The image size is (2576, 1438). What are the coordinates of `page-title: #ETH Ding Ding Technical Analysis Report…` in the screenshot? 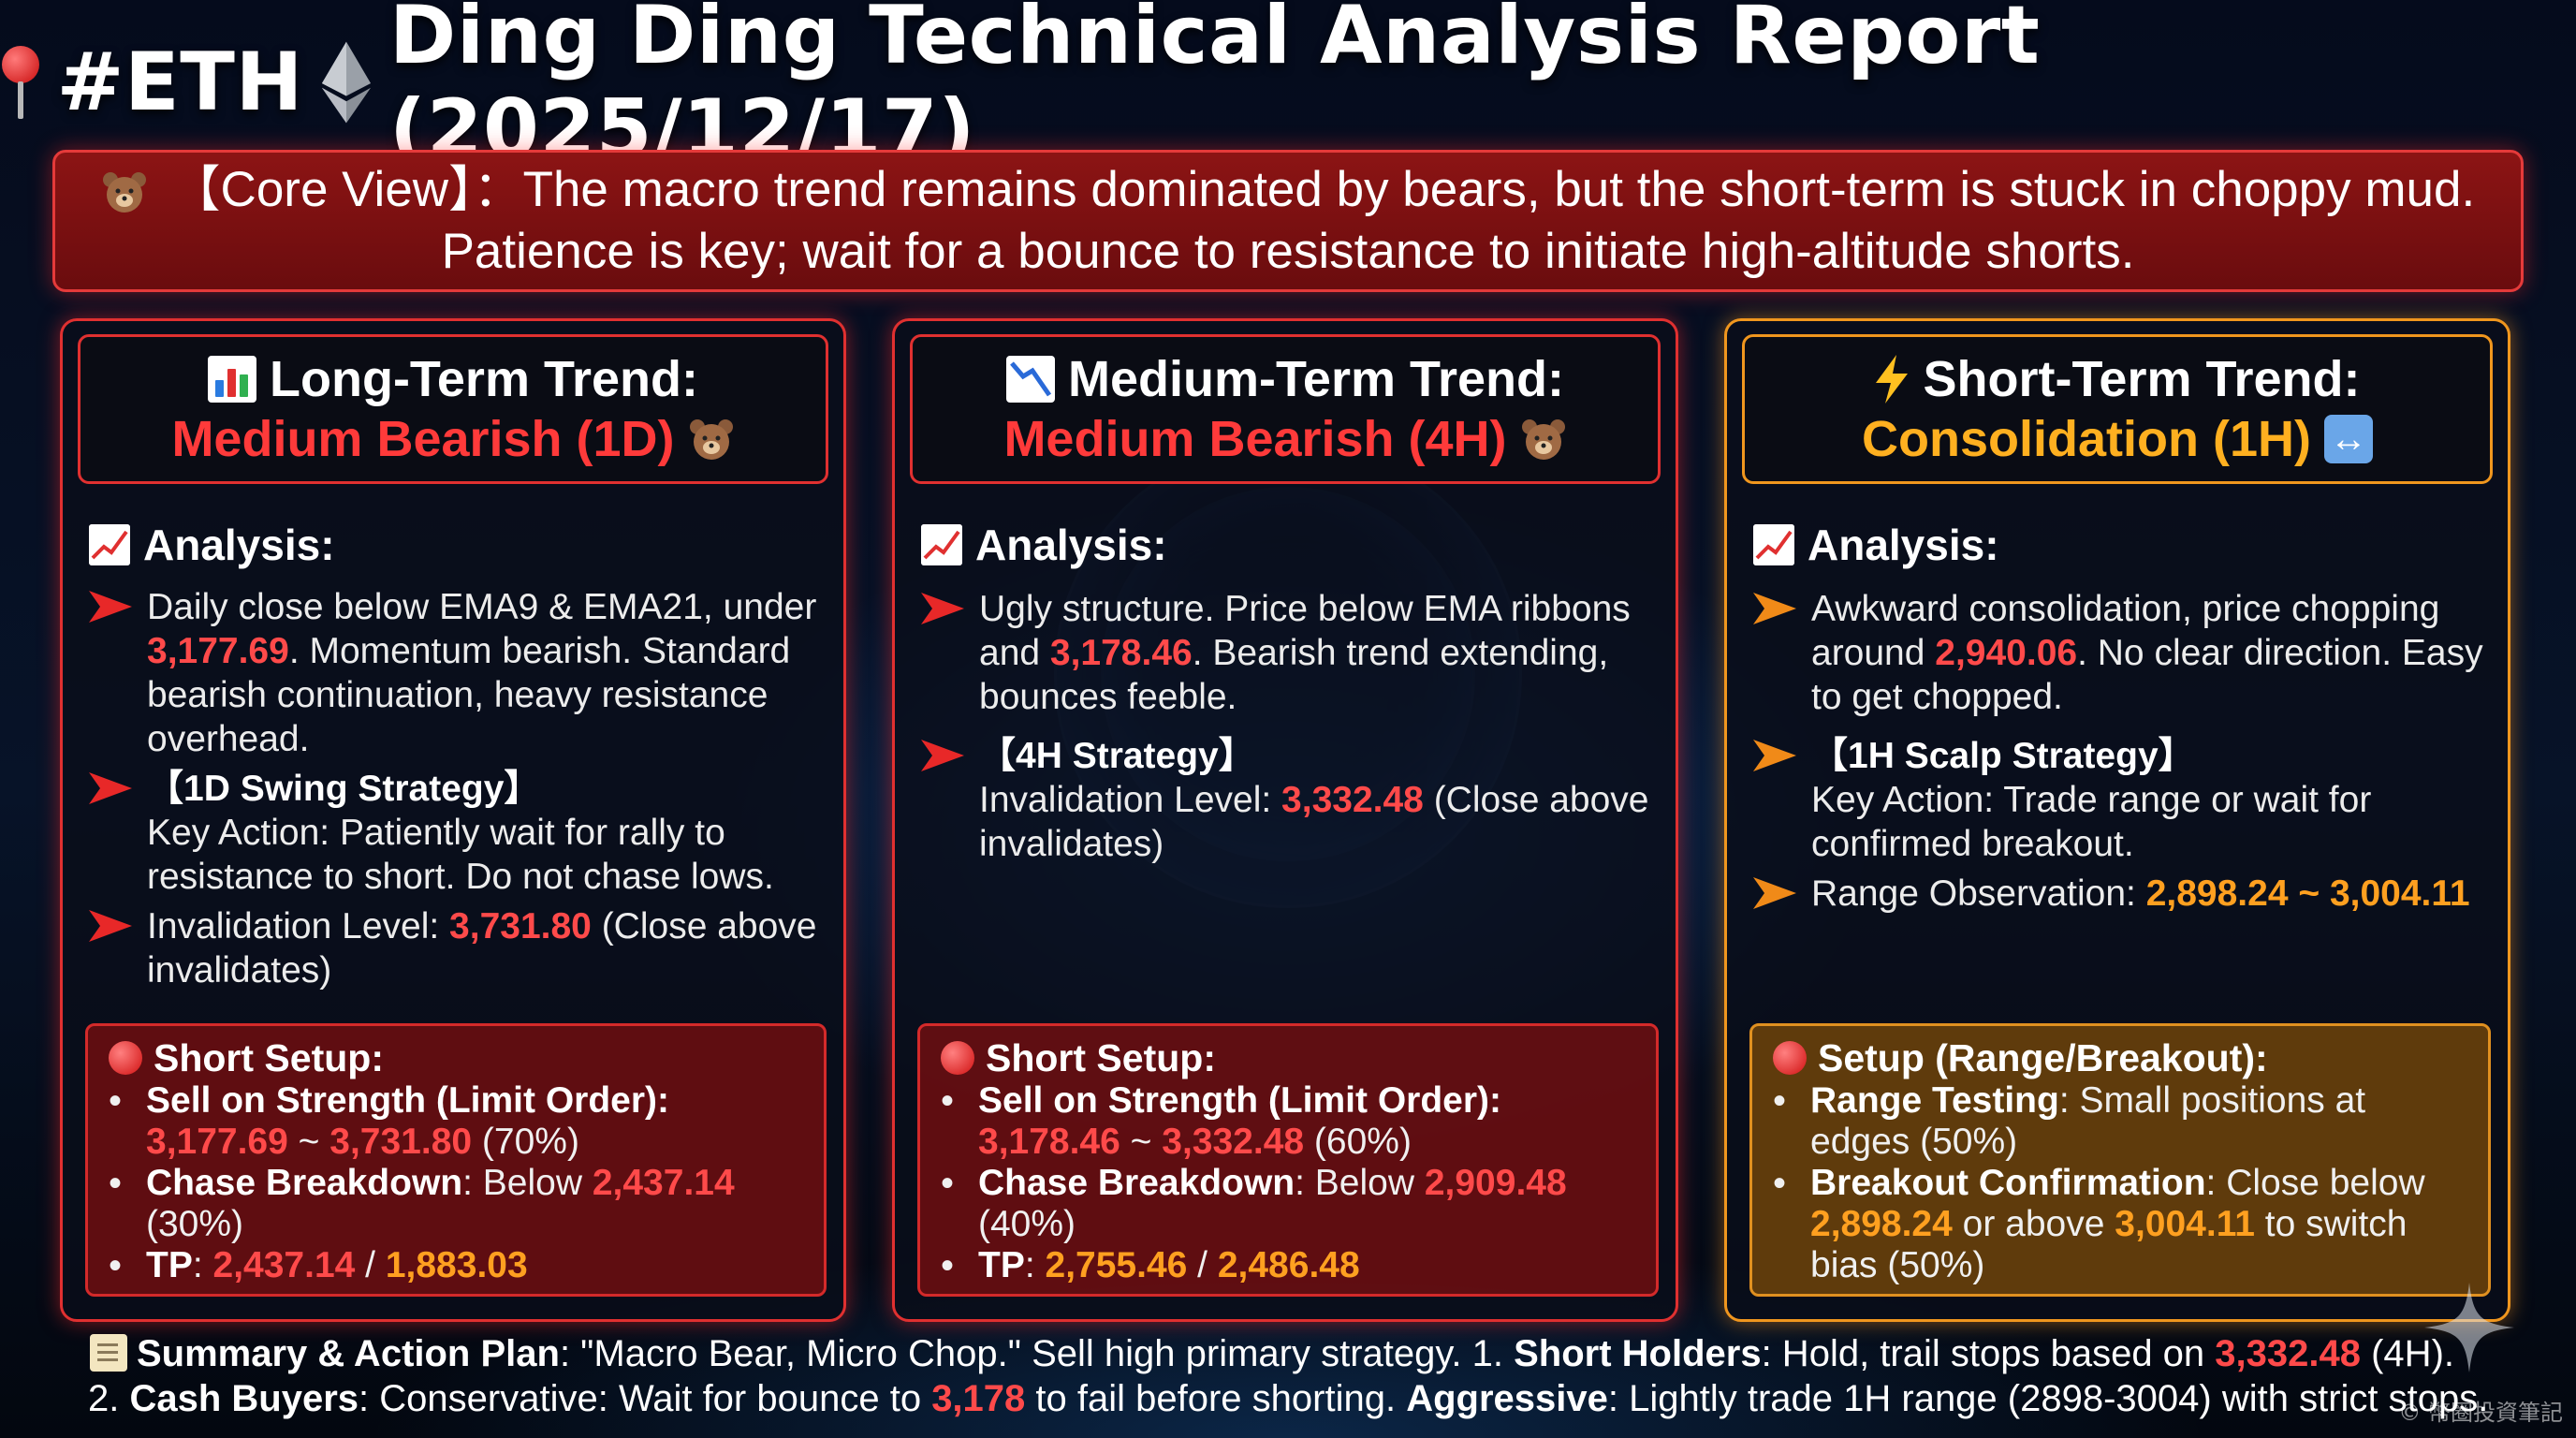 It's located at (1288, 88).